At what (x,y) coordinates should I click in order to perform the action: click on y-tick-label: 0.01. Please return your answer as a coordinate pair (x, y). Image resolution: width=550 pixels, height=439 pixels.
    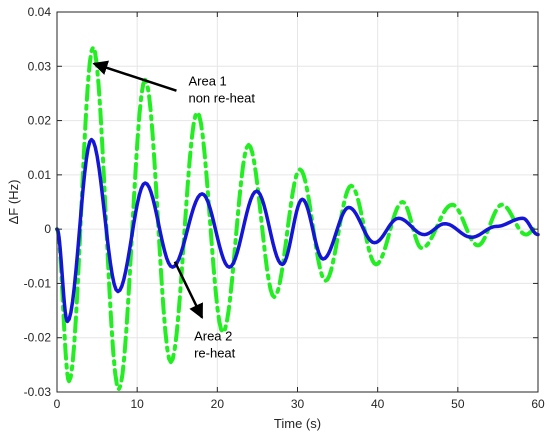
    Looking at the image, I should click on (40, 175).